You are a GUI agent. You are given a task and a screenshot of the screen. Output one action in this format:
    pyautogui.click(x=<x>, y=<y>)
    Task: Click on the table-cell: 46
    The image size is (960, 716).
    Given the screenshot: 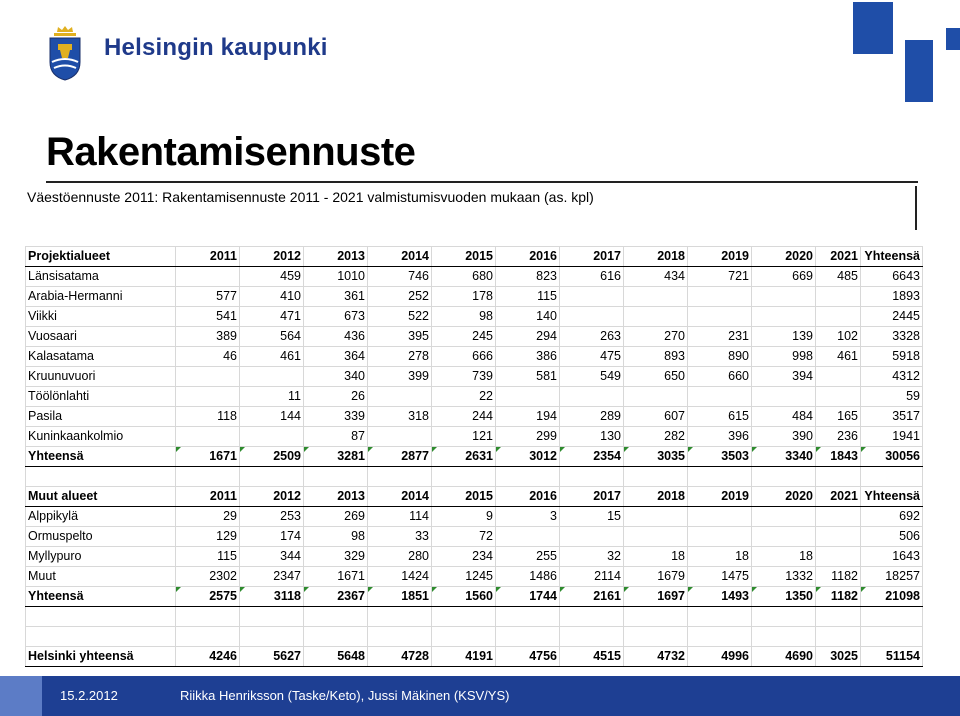 What is the action you would take?
    pyautogui.click(x=207, y=356)
    